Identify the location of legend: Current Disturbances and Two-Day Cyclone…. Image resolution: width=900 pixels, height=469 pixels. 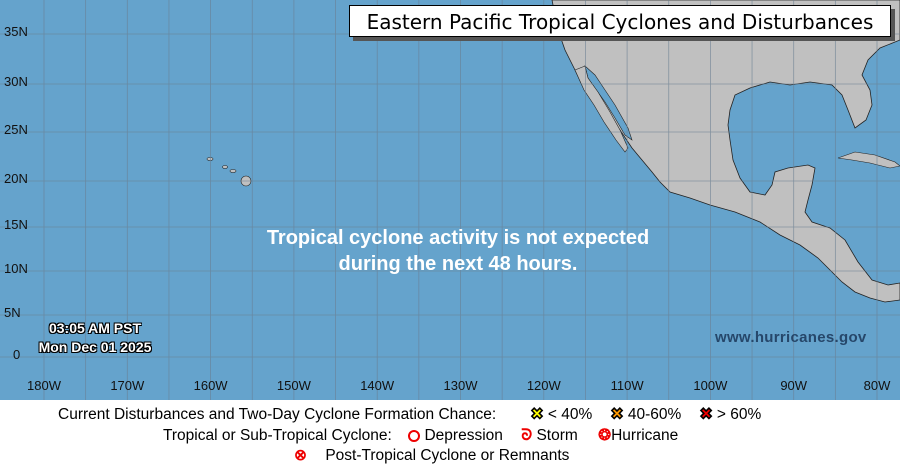
(450, 434).